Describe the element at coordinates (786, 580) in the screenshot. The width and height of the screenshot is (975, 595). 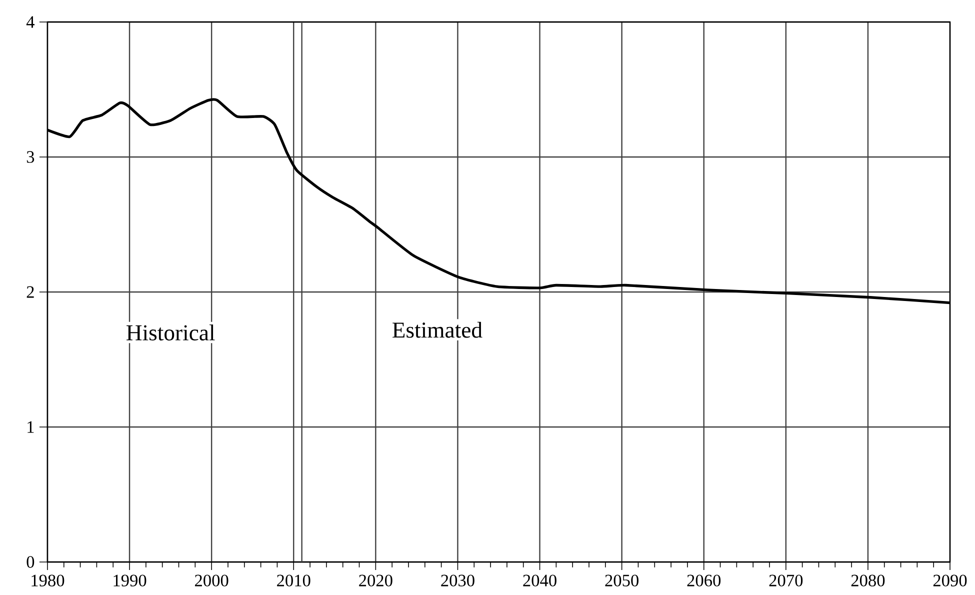
I see `x-tick-label: 2070` at that location.